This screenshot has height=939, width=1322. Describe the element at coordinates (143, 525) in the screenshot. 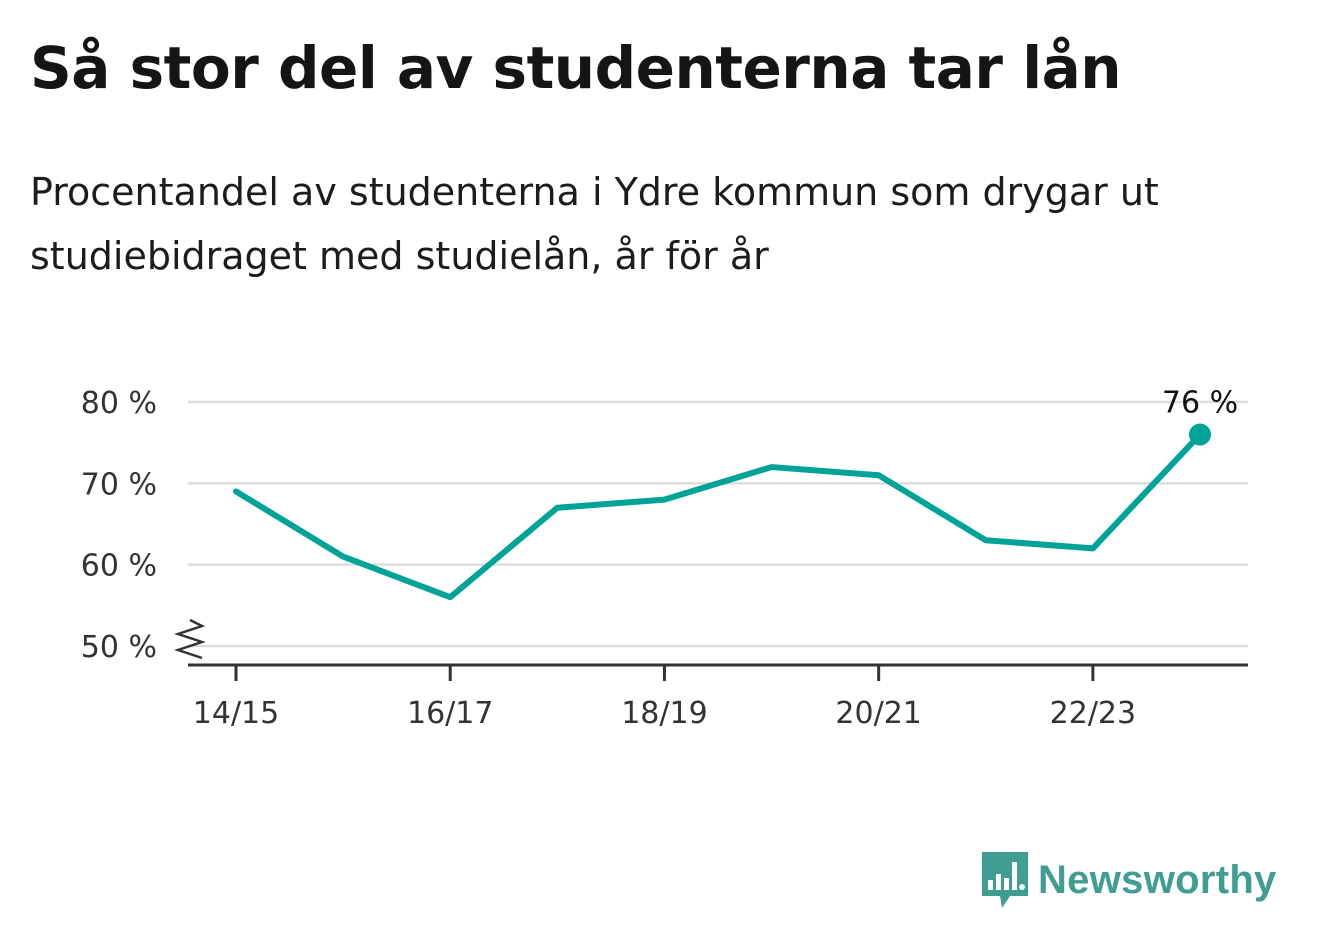

I see `y-axis-ticks: 50 % 60 % 70 % 80 %` at that location.